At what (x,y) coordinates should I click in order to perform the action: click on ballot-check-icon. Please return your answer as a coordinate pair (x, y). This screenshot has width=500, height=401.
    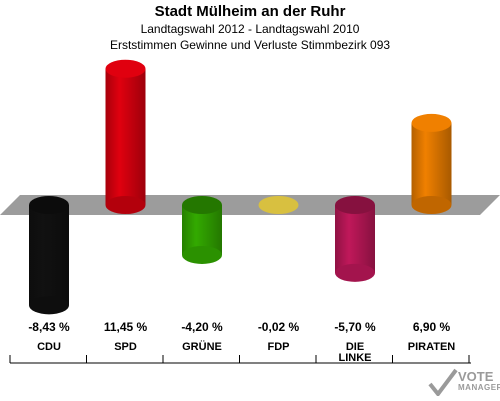
    Looking at the image, I should click on (443, 383).